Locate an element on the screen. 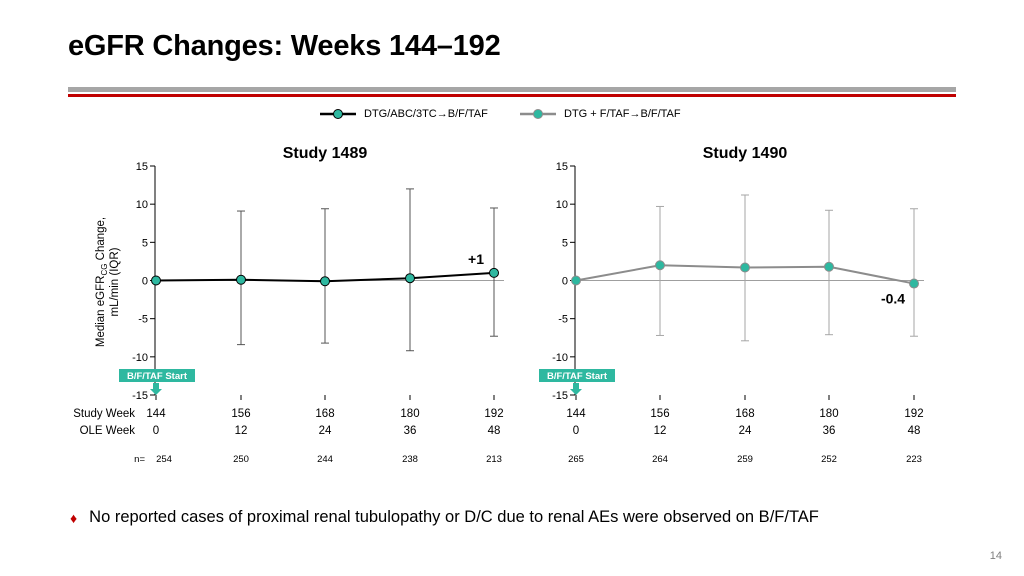  y-tick-label-1490: 0 is located at coordinates (565, 282).